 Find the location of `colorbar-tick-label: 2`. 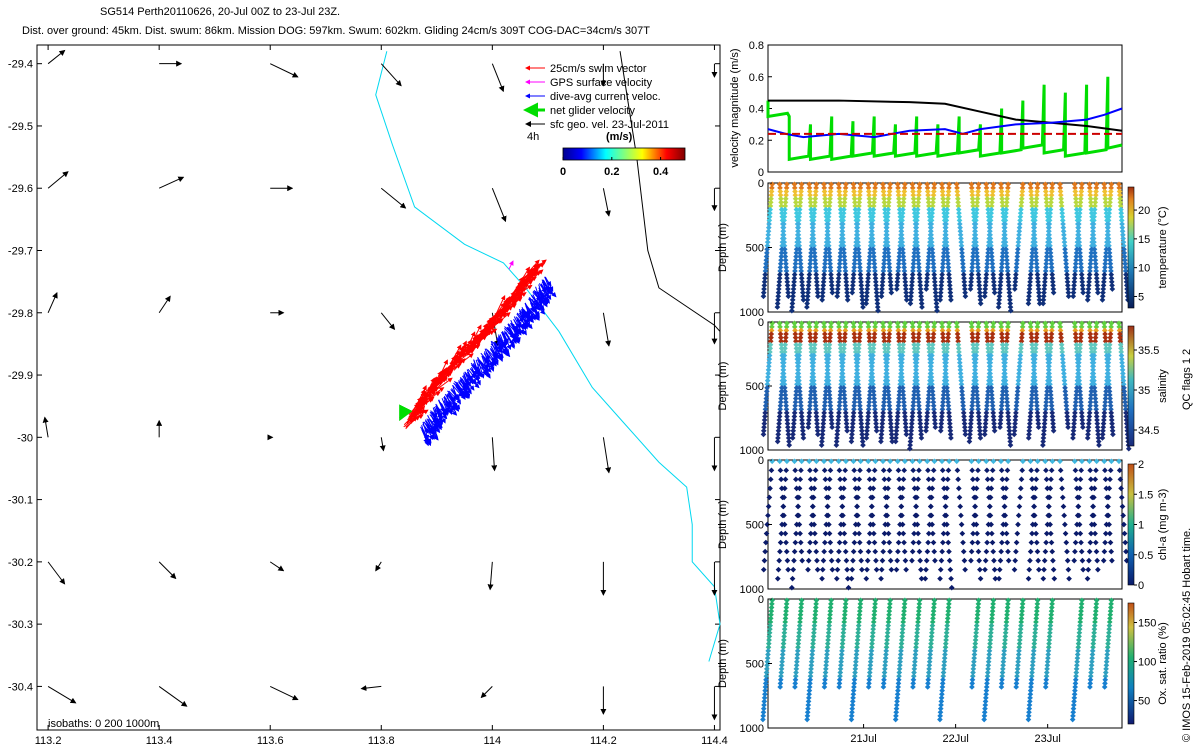

colorbar-tick-label: 2 is located at coordinates (1141, 465).